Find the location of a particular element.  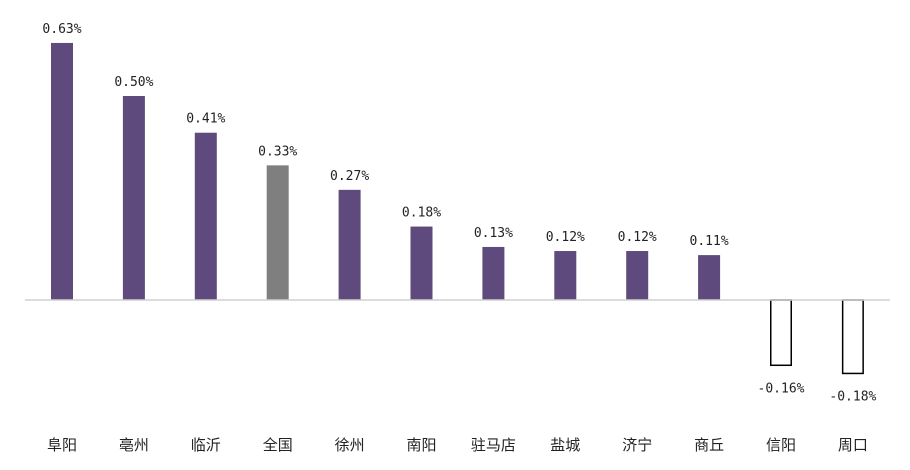

category-label-3: 全国 is located at coordinates (278, 445).